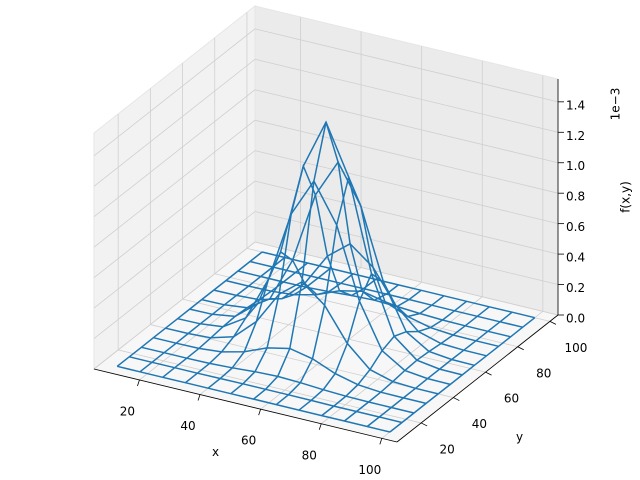 The width and height of the screenshot is (640, 480). What do you see at coordinates (519, 437) in the screenshot?
I see `y-axis-label: y` at bounding box center [519, 437].